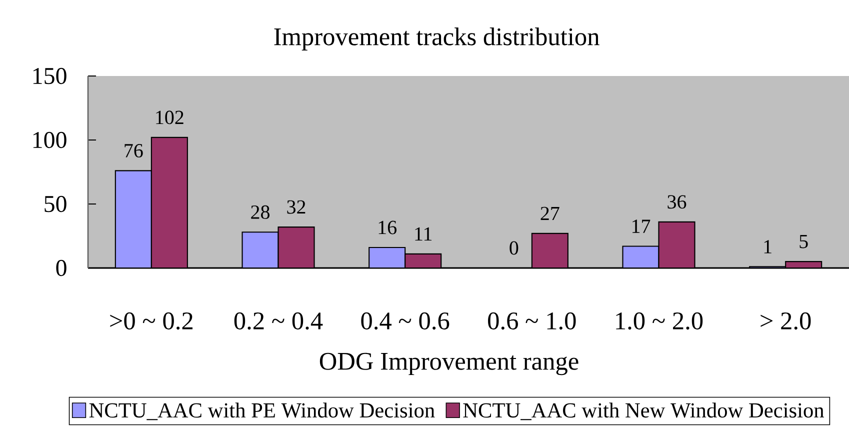 This screenshot has height=434, width=849. What do you see at coordinates (55, 204) in the screenshot?
I see `y-tick-label: 50` at bounding box center [55, 204].